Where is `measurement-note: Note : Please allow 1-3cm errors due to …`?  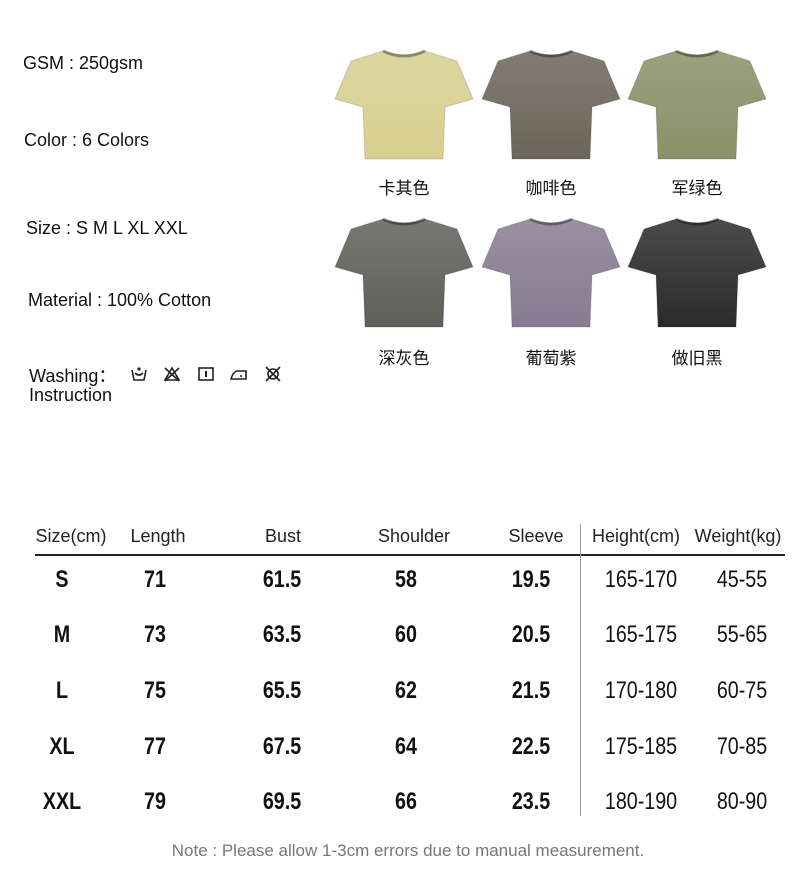 measurement-note: Note : Please allow 1-3cm errors due to … is located at coordinates (408, 850).